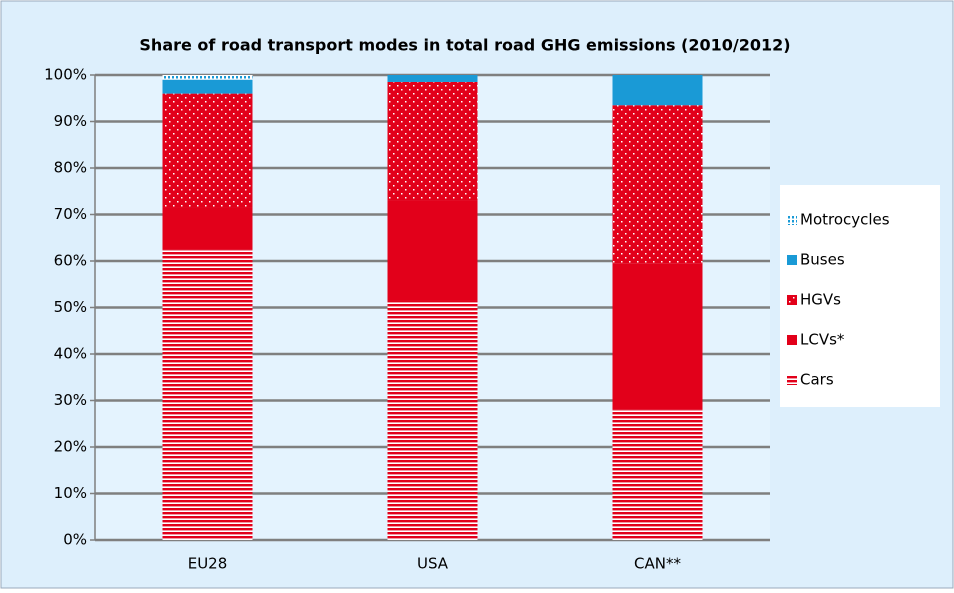 Image resolution: width=954 pixels, height=593 pixels. What do you see at coordinates (70, 168) in the screenshot?
I see `y-tick-label: 80%` at bounding box center [70, 168].